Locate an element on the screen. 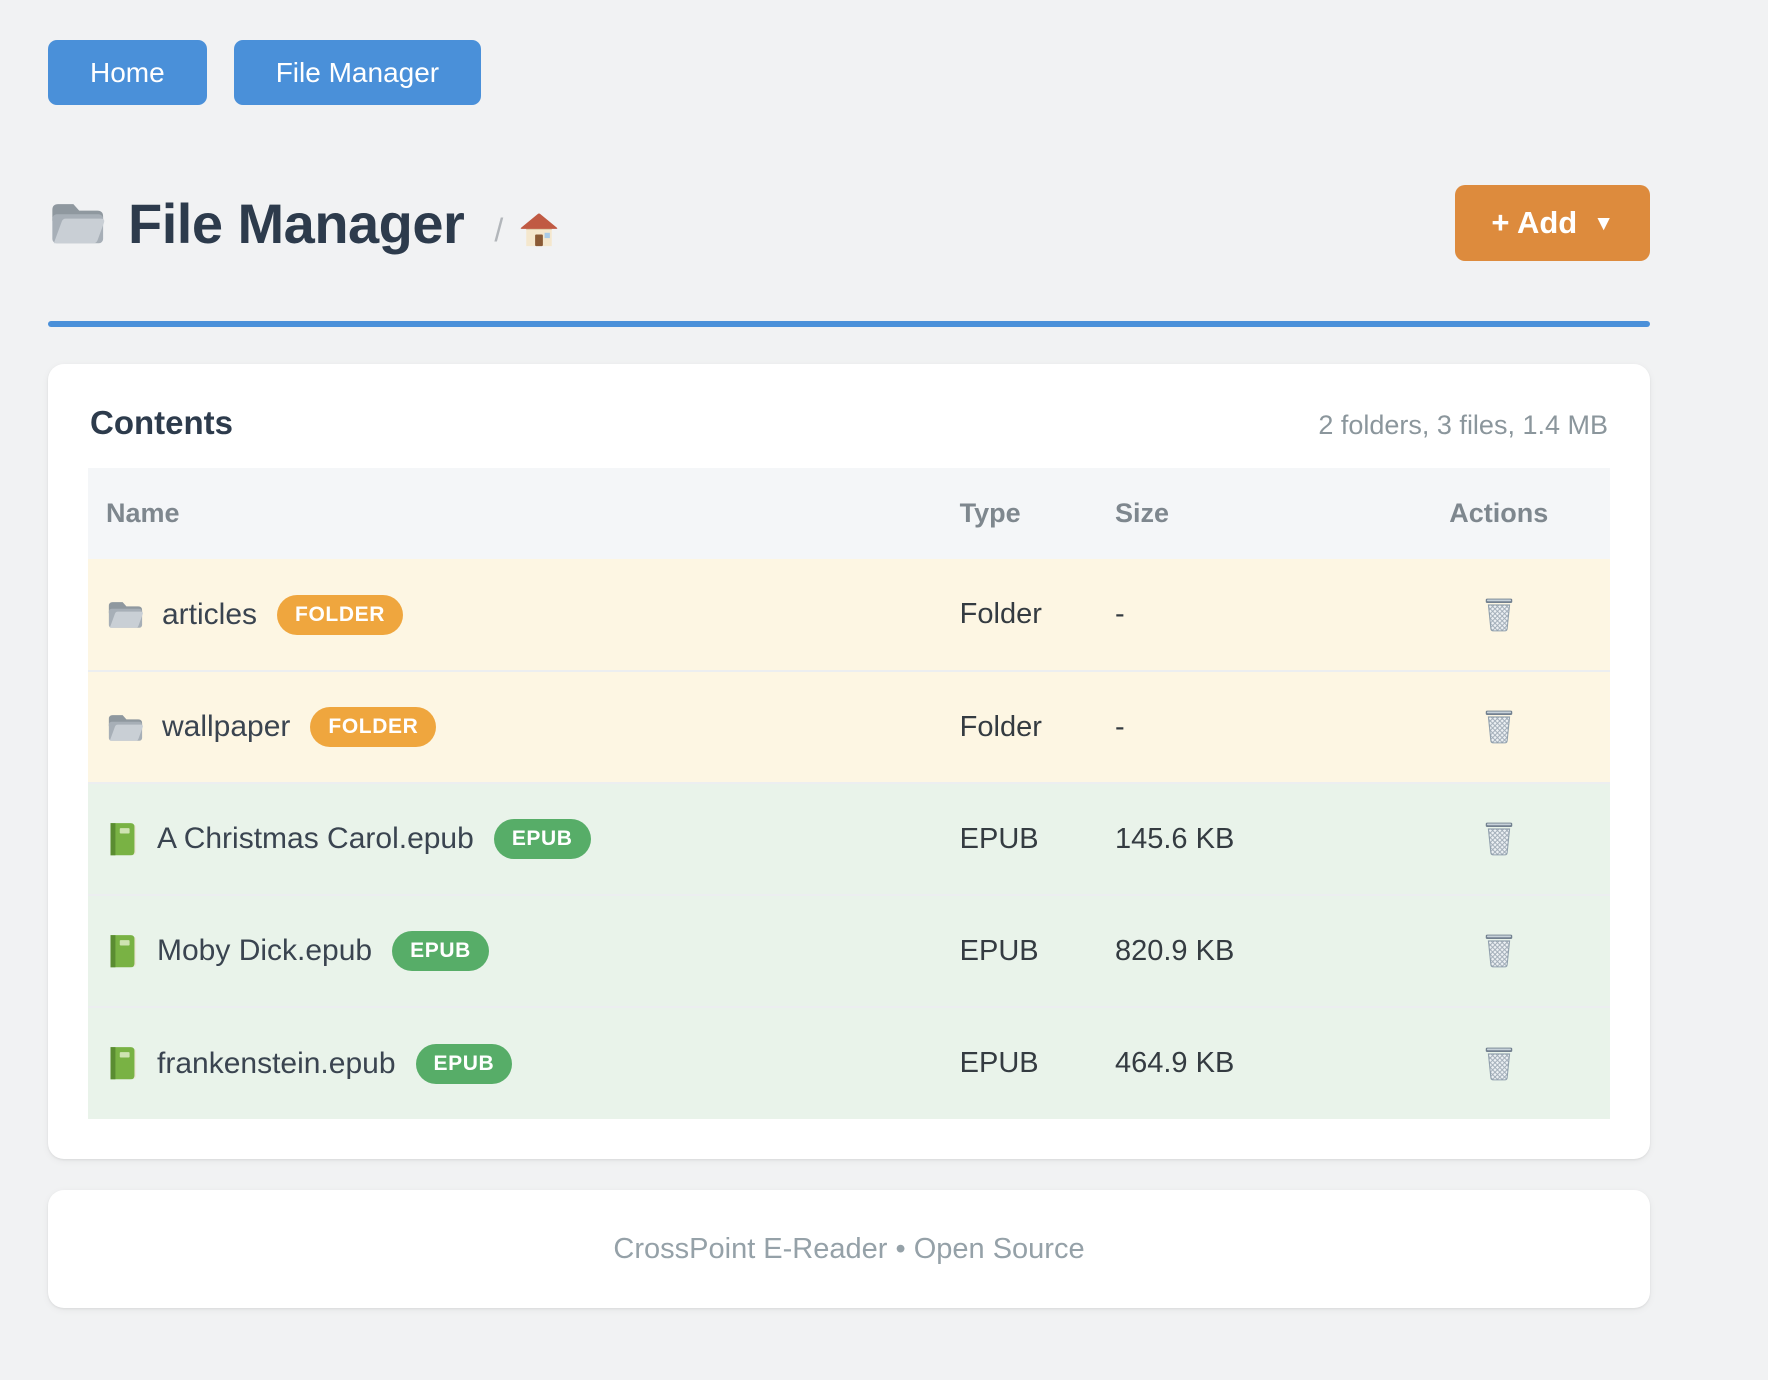 The height and width of the screenshot is (1380, 1768). table-header-row: Name Type Size Actions is located at coordinates (849, 513).